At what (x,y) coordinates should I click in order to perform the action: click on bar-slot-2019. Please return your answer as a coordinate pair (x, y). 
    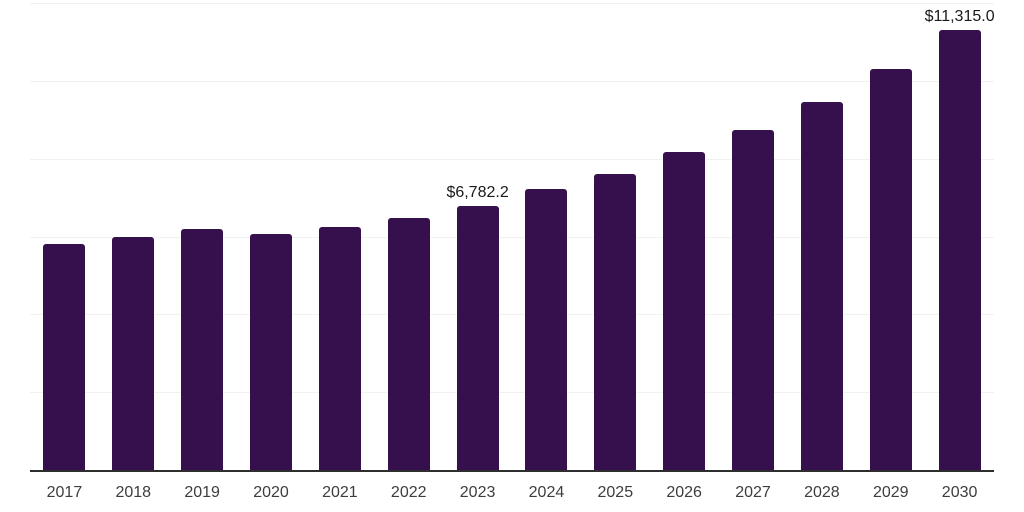
    Looking at the image, I should click on (202, 236).